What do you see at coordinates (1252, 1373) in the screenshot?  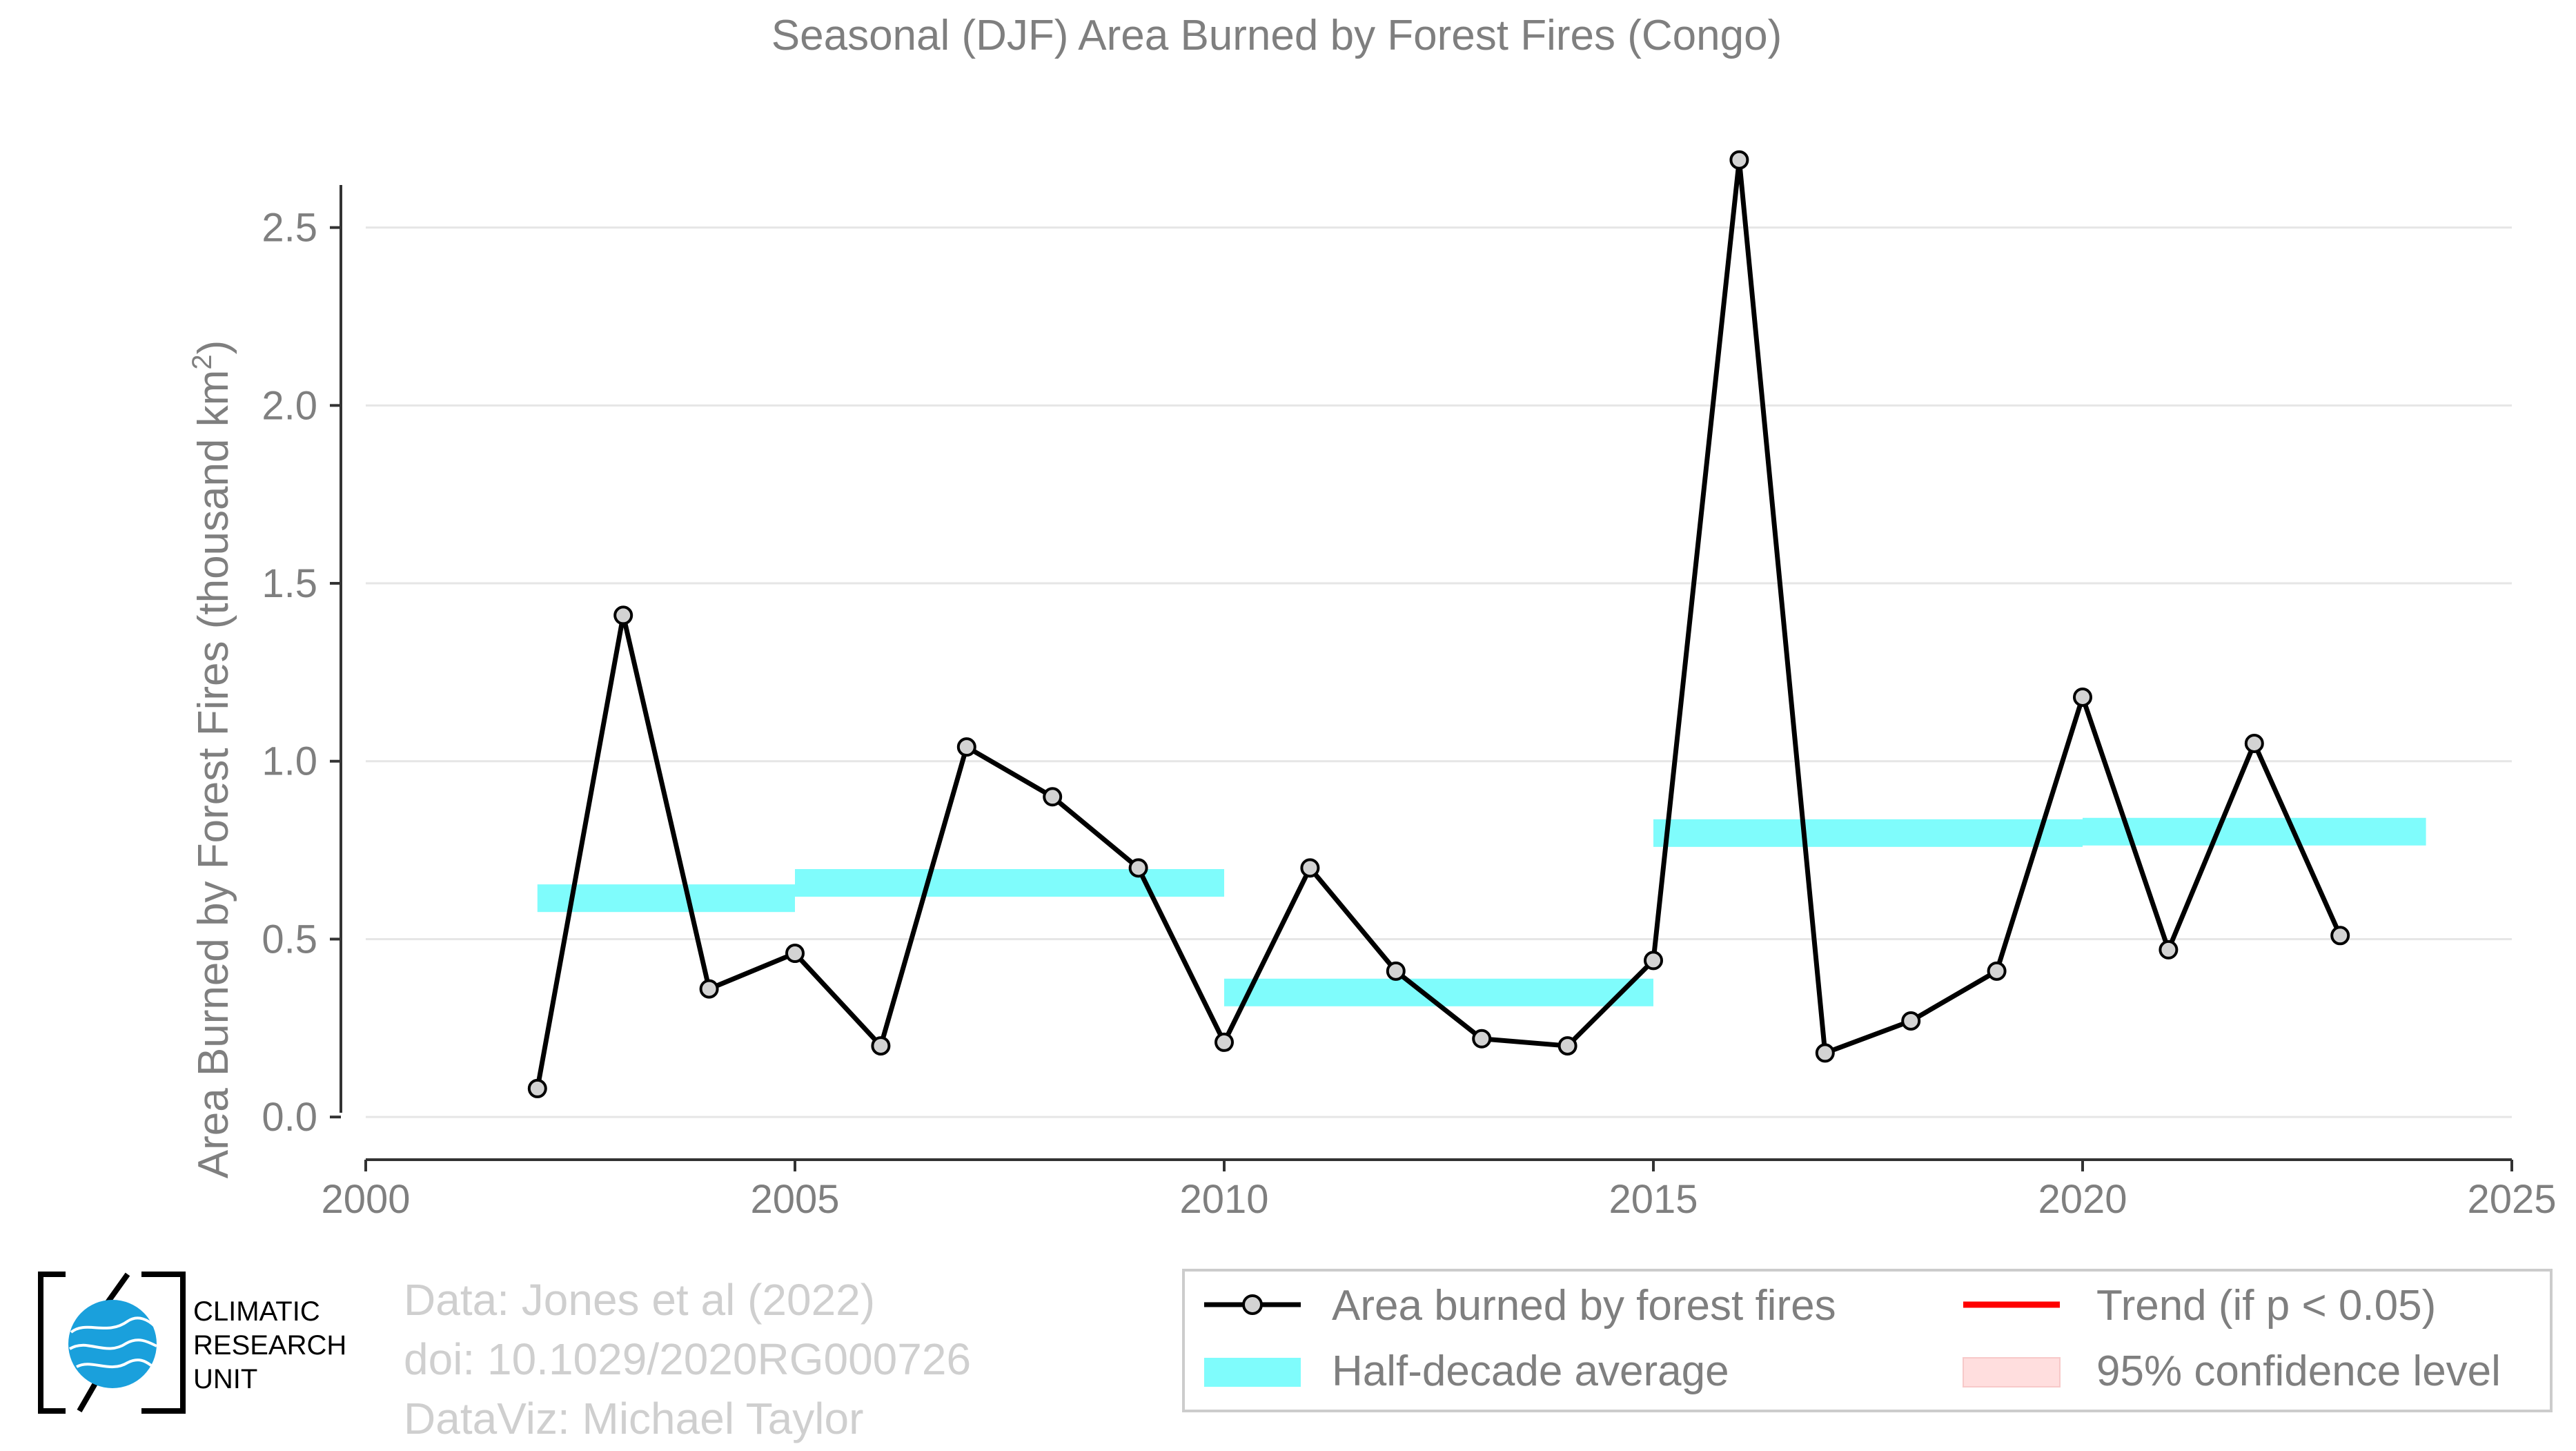 I see `legend-swatch-half-decade` at bounding box center [1252, 1373].